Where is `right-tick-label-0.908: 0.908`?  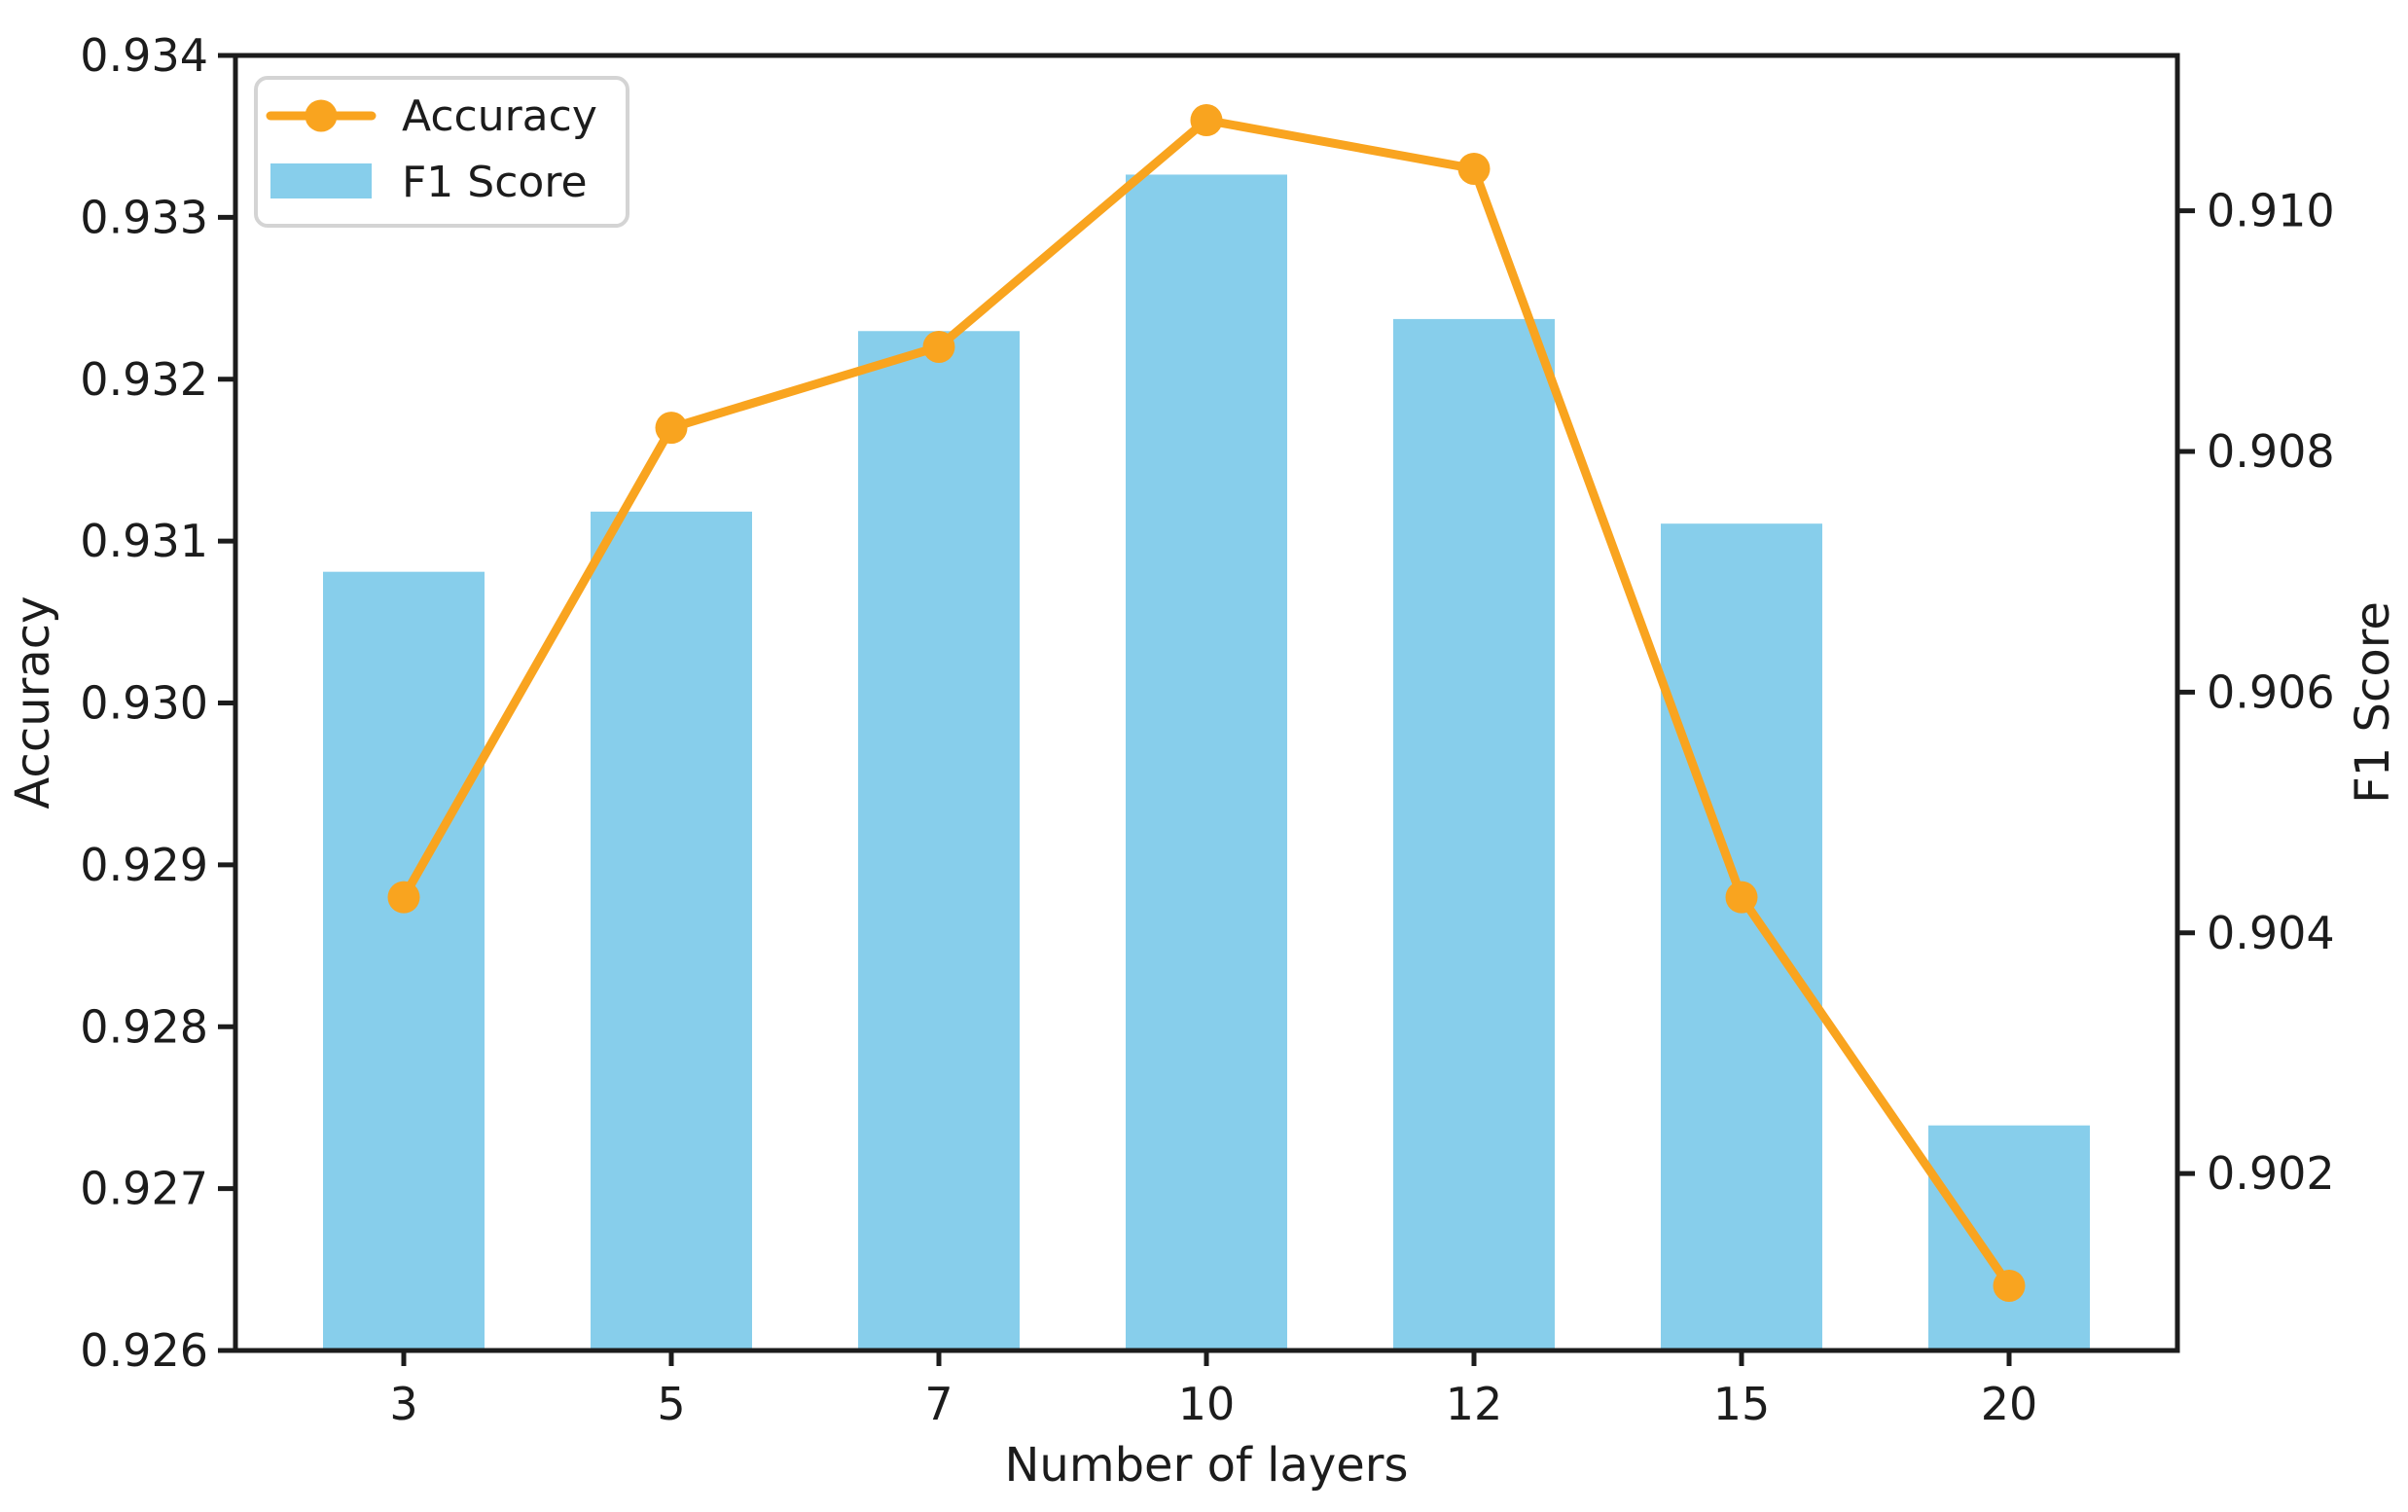
right-tick-label-0.908: 0.908 is located at coordinates (2271, 451).